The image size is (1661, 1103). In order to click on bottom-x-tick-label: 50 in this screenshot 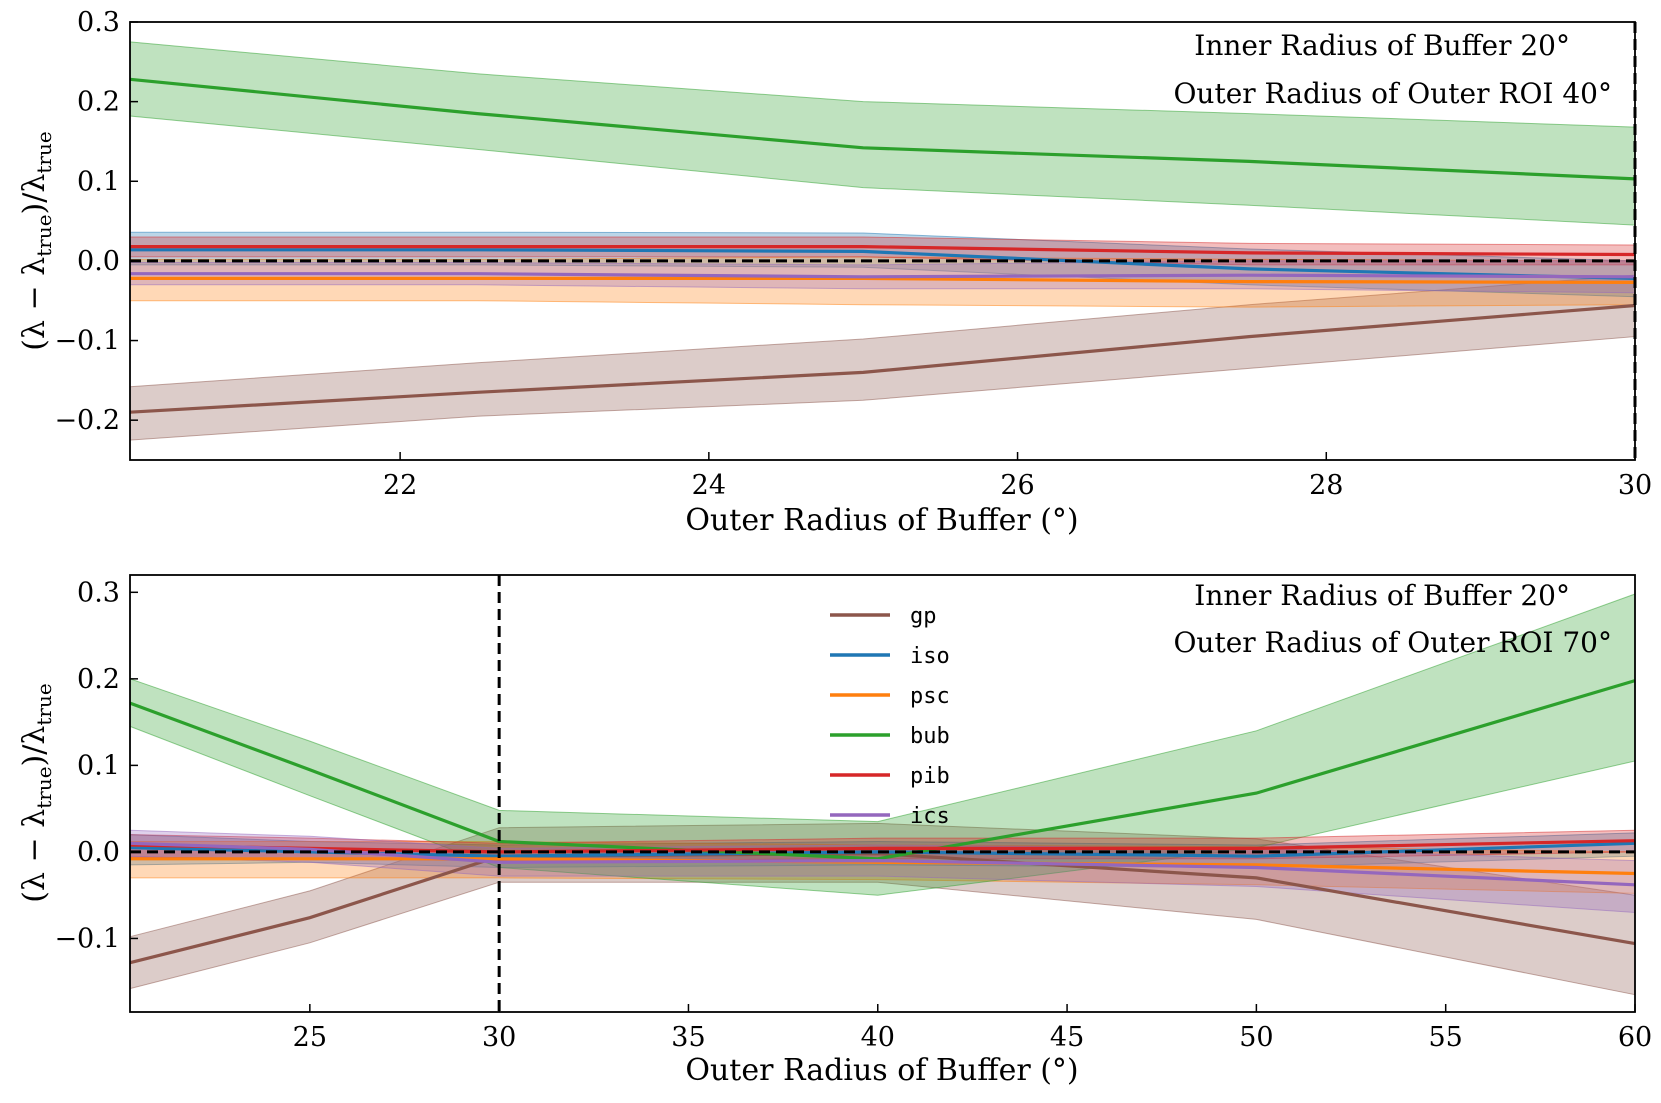, I will do `click(1256, 1037)`.